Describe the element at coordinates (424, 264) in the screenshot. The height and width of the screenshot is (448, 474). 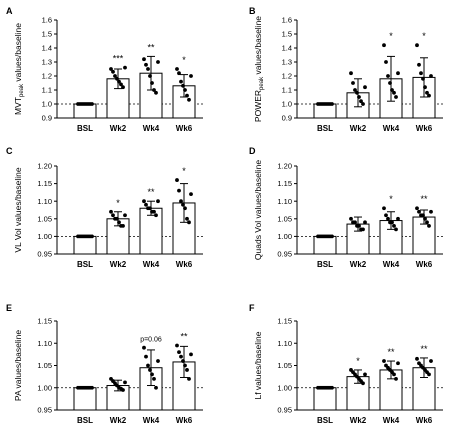
I see `x-tick-label: Wk6` at that location.